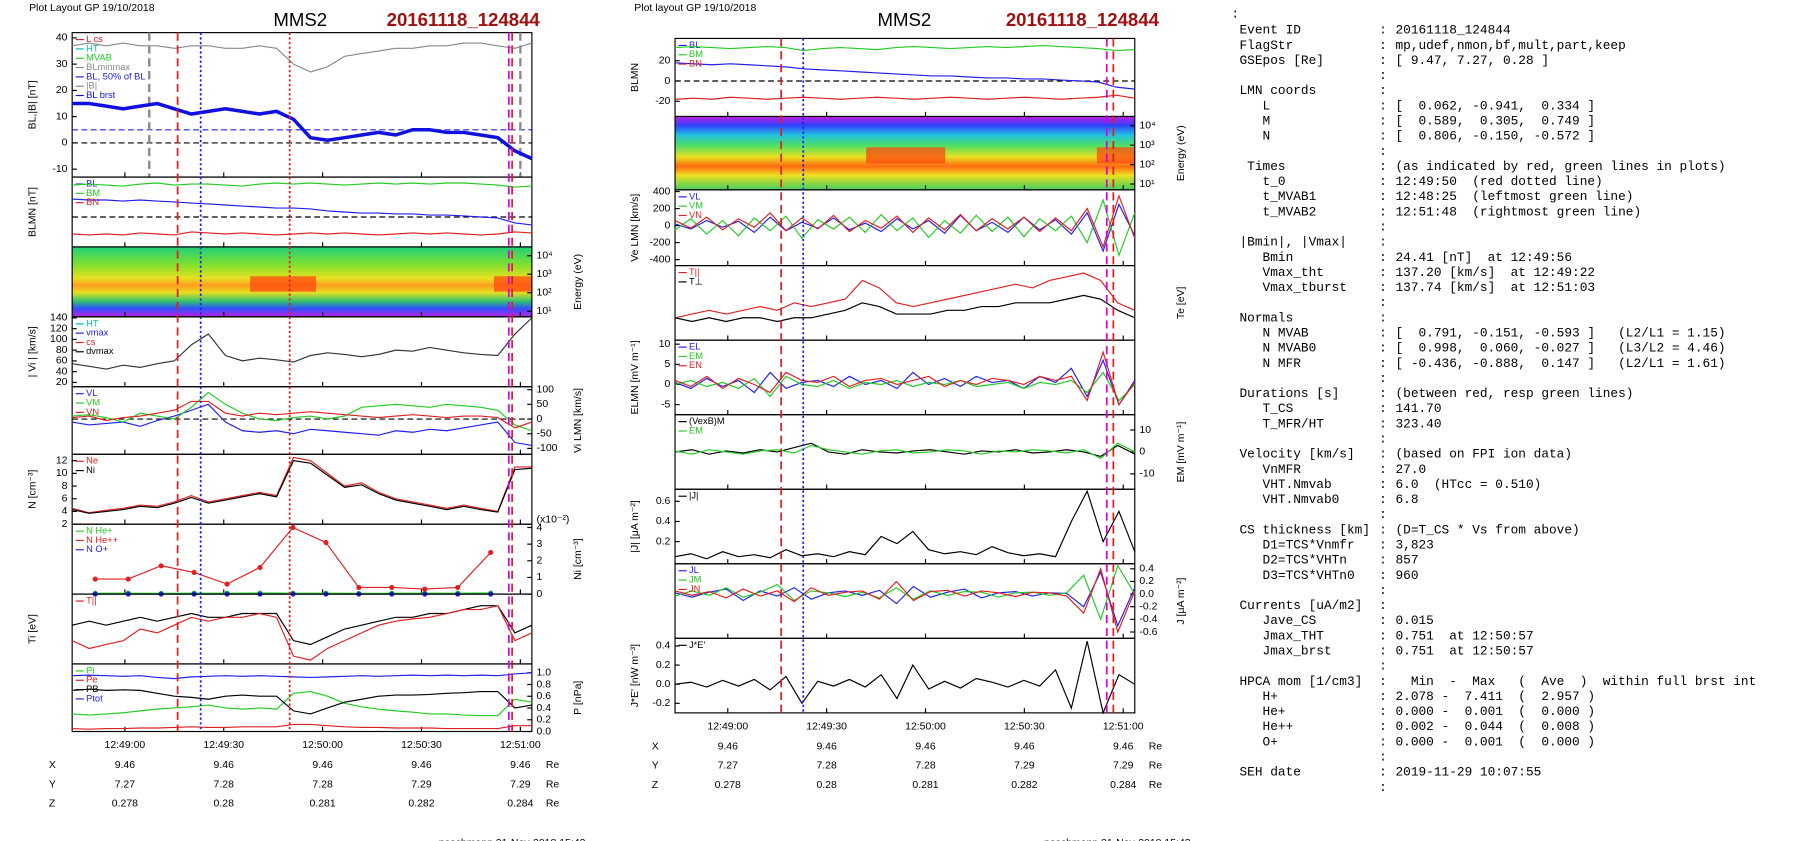  Describe the element at coordinates (1468, 484) in the screenshot. I see `info-value: 6.0 (HTcc = 0.510)` at that location.